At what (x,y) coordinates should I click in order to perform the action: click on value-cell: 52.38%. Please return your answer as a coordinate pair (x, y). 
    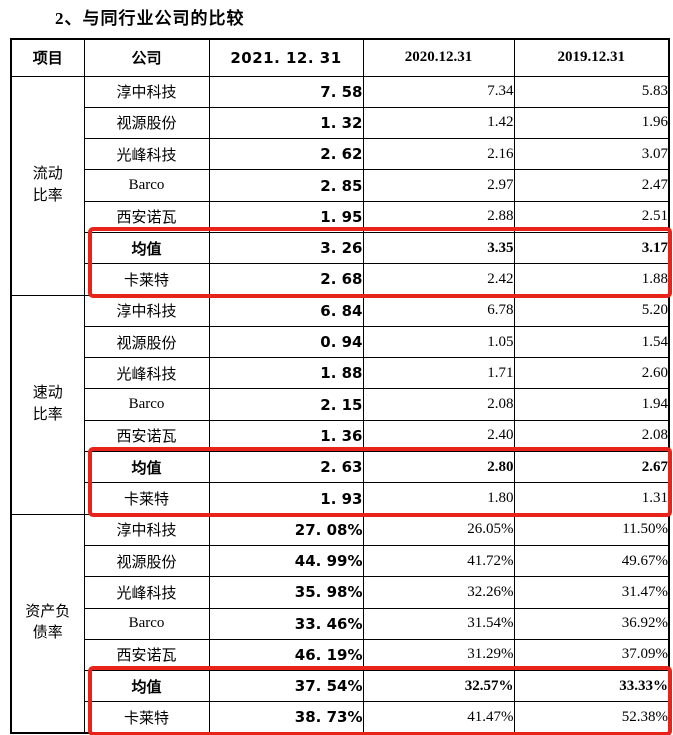
    Looking at the image, I should click on (591, 717).